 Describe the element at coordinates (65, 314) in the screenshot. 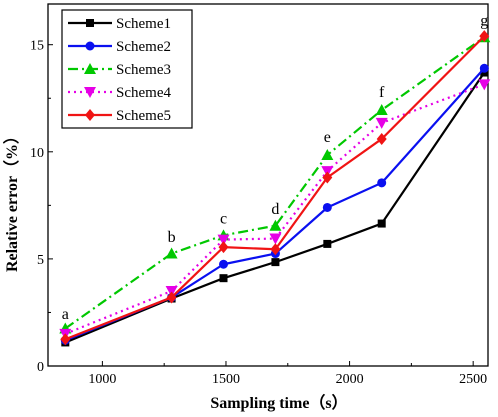

I see `annotation-label: a` at that location.